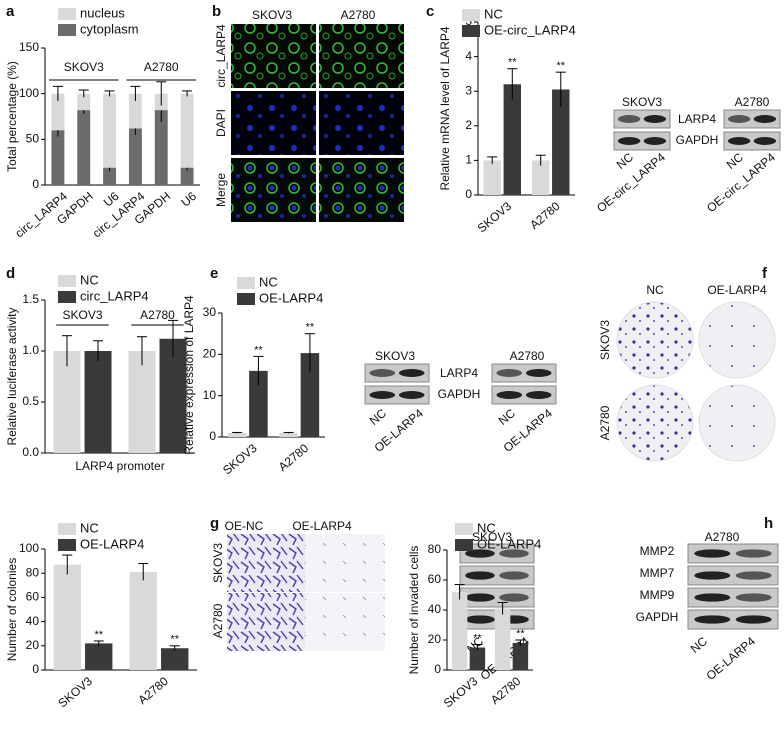 The height and width of the screenshot is (736, 784). I want to click on lane-label: OE-LARP4, so click(730, 658).